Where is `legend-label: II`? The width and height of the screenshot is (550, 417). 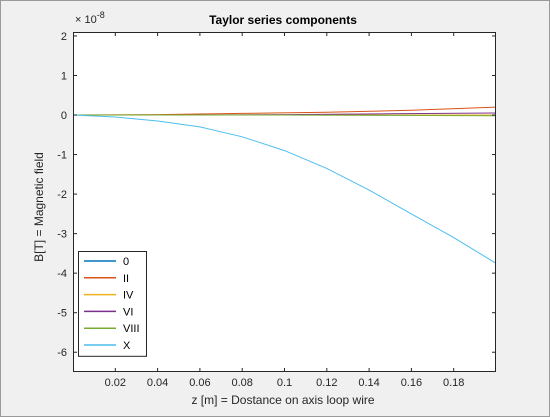
legend-label: II is located at coordinates (126, 279).